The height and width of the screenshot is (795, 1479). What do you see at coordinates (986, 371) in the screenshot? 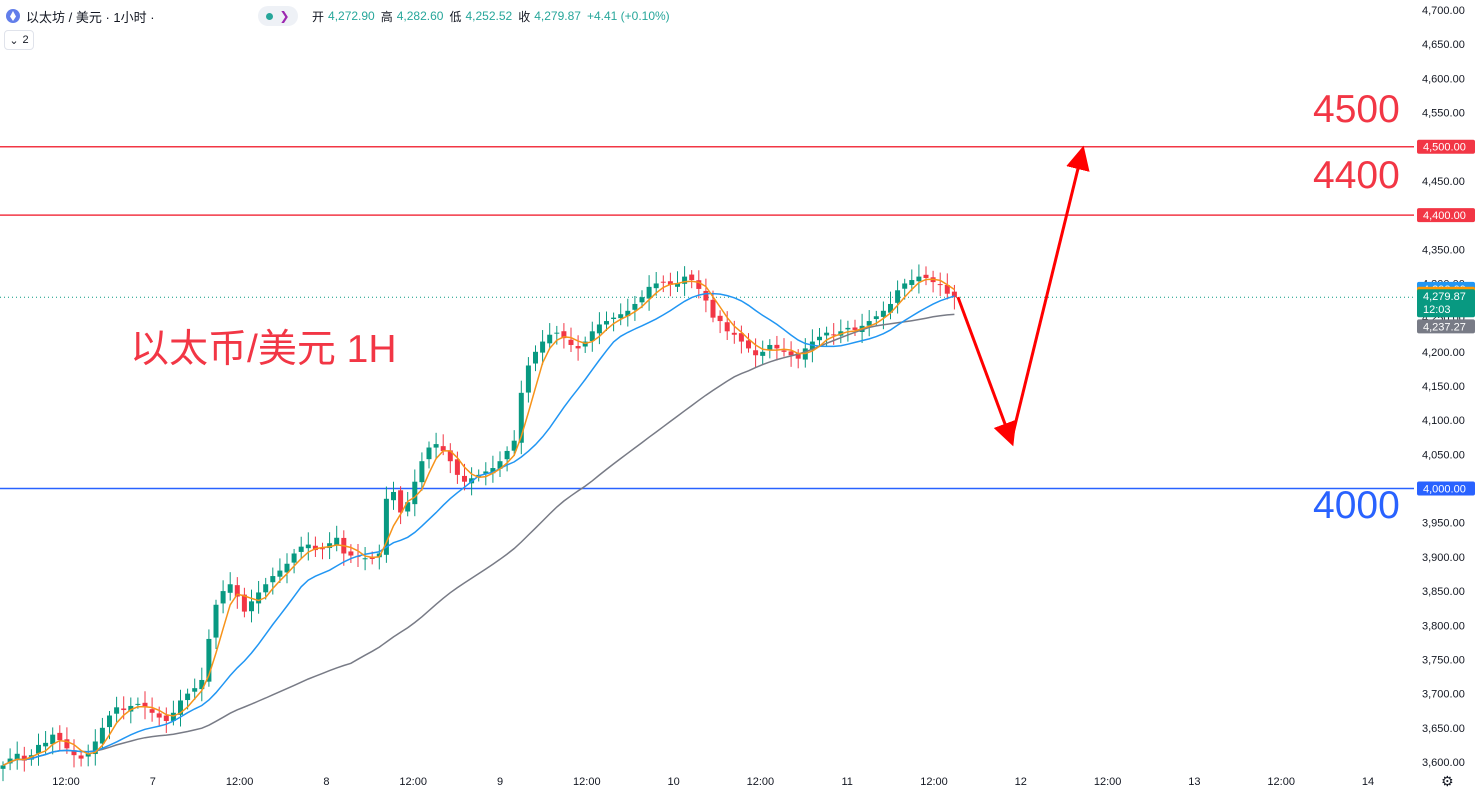
I see `projection-down-arrow` at bounding box center [986, 371].